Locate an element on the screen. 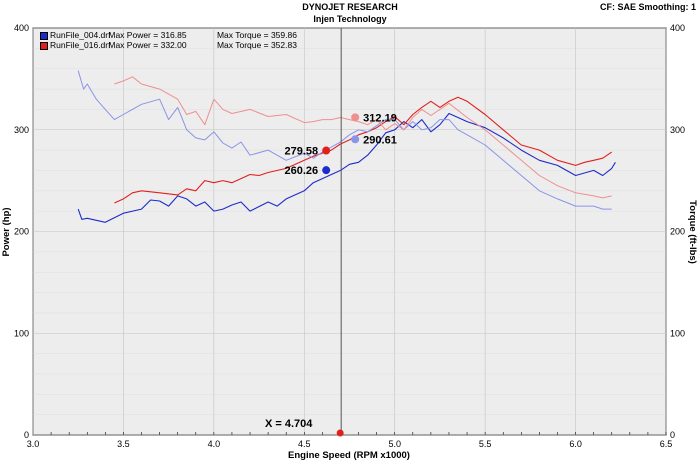 This screenshot has width=700, height=474. legend-file: RunFile_016.drf is located at coordinates (80, 45).